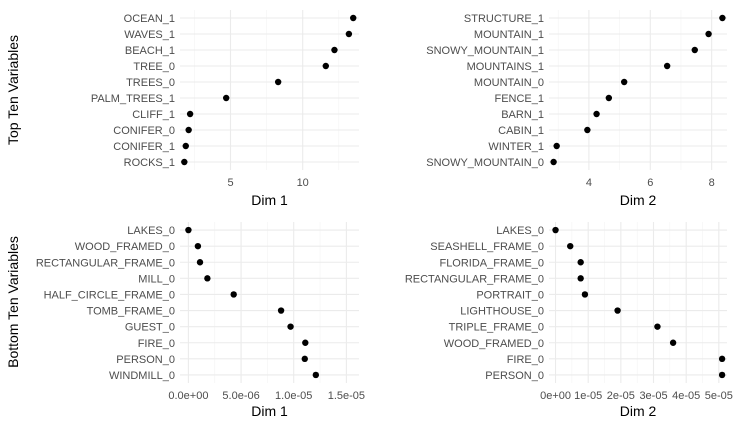  What do you see at coordinates (485, 51) in the screenshot?
I see `category-label: SNOWY_MOUNTAIN_1` at bounding box center [485, 51].